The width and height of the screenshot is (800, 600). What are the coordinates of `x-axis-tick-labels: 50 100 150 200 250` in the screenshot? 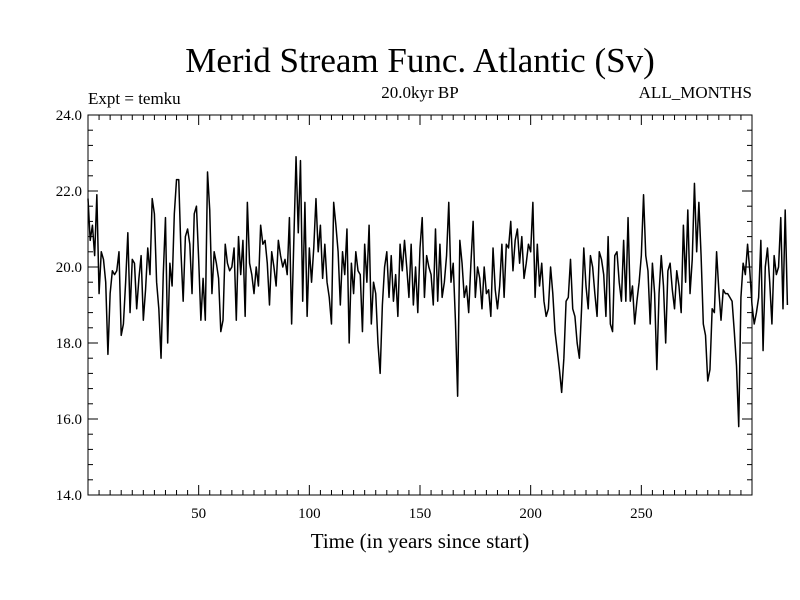 It's located at (421, 514).